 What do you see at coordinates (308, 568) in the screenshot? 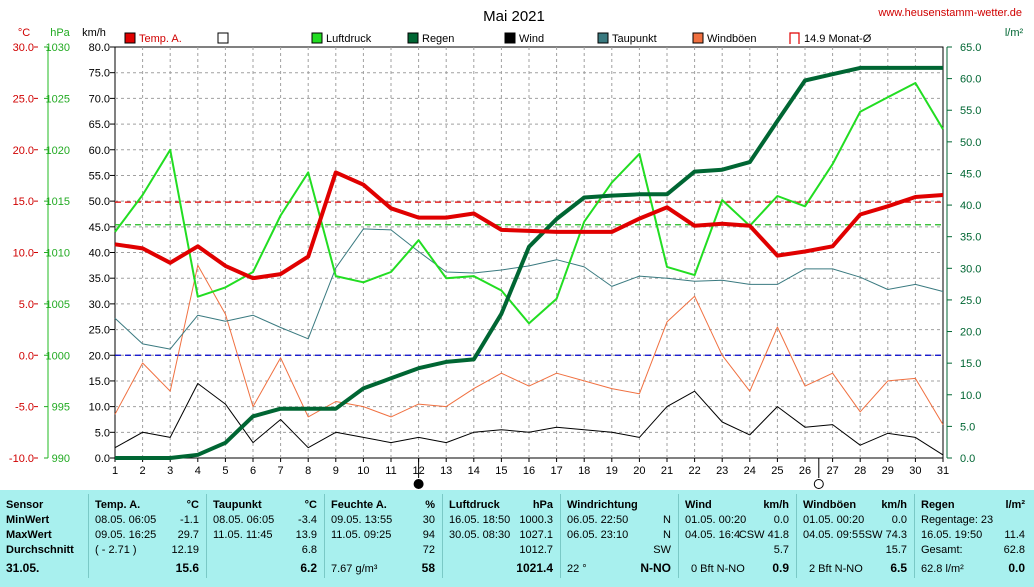
I see `dew-current: 6.2` at bounding box center [308, 568].